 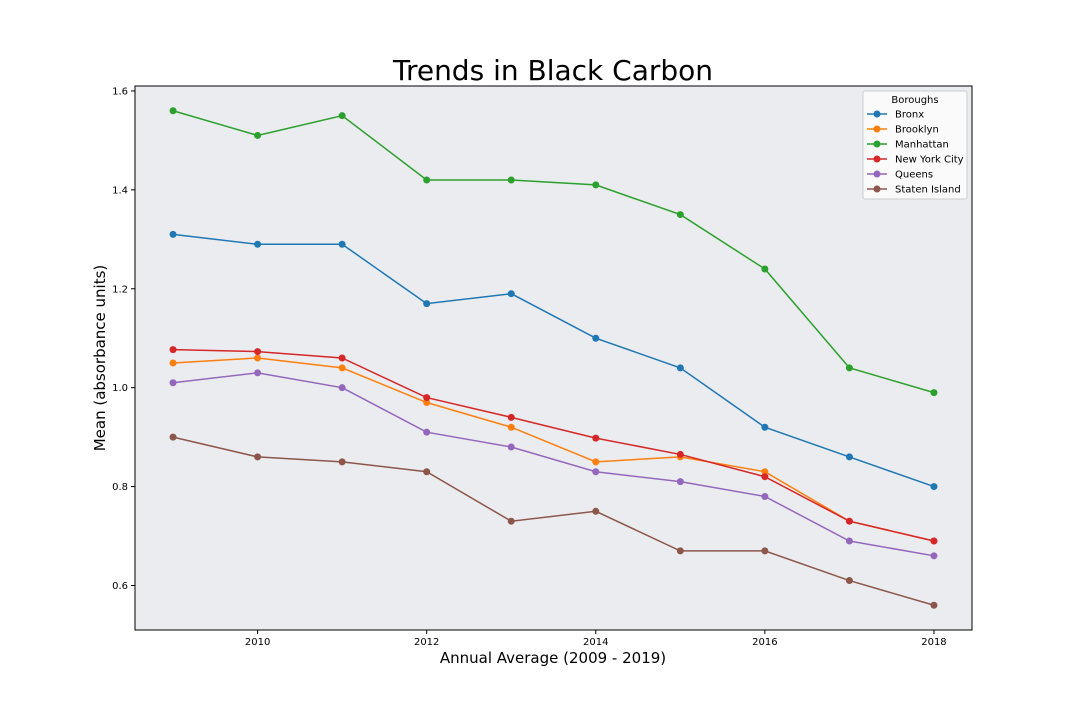 I want to click on legend-item: Manhattan, so click(x=908, y=145).